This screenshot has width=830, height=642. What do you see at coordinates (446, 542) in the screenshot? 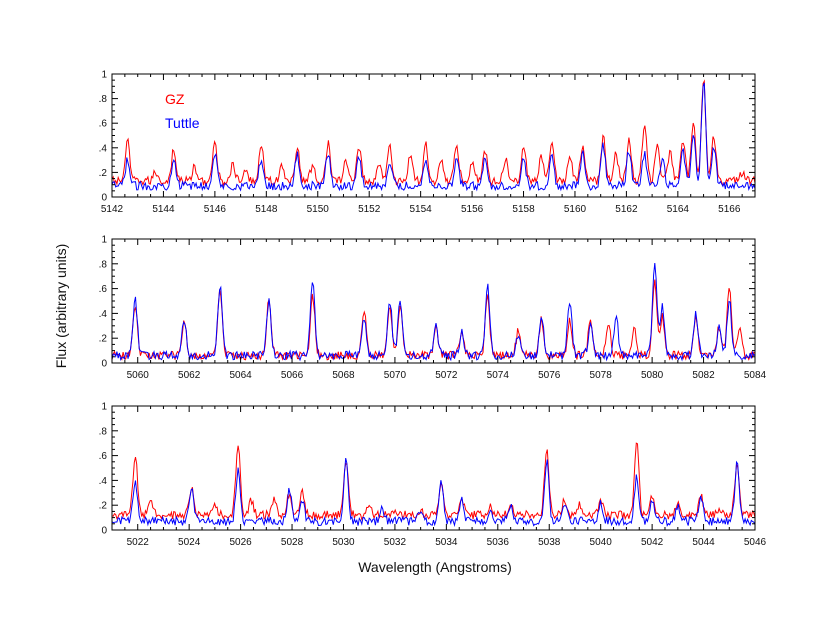
I see `x-tick-label: 5034` at bounding box center [446, 542].